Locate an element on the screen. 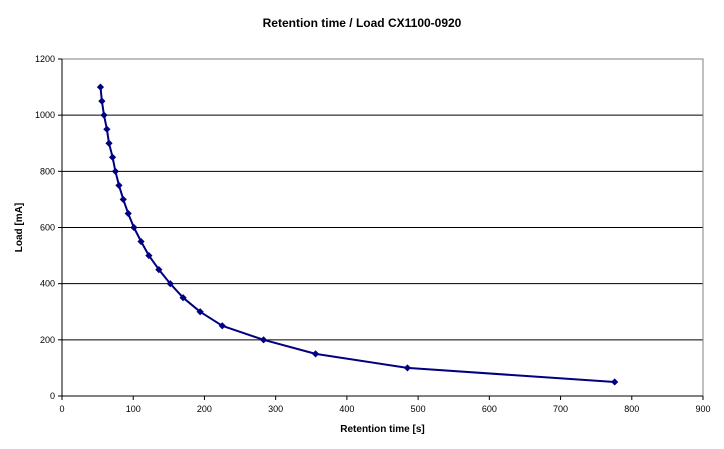 This screenshot has width=724, height=449. x-tick-label-500: 500 is located at coordinates (418, 409).